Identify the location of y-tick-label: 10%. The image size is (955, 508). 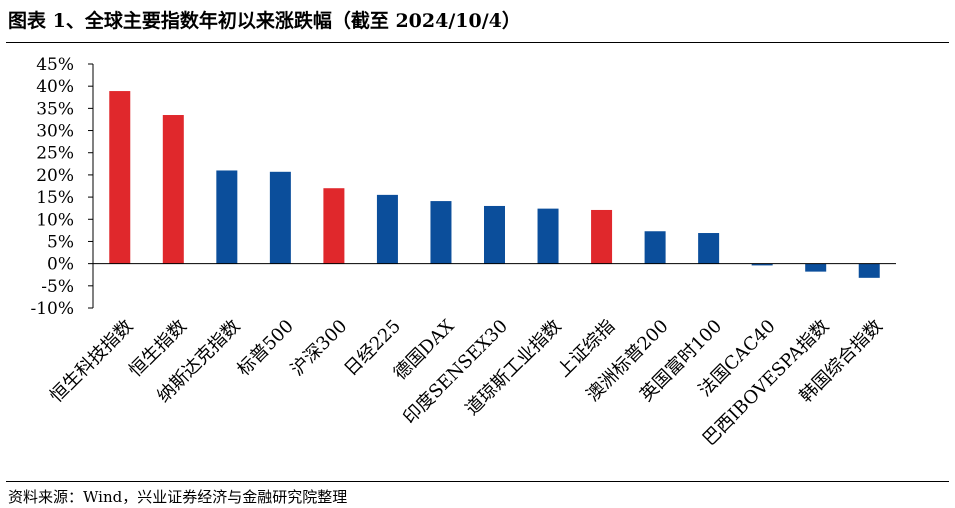
(55, 220).